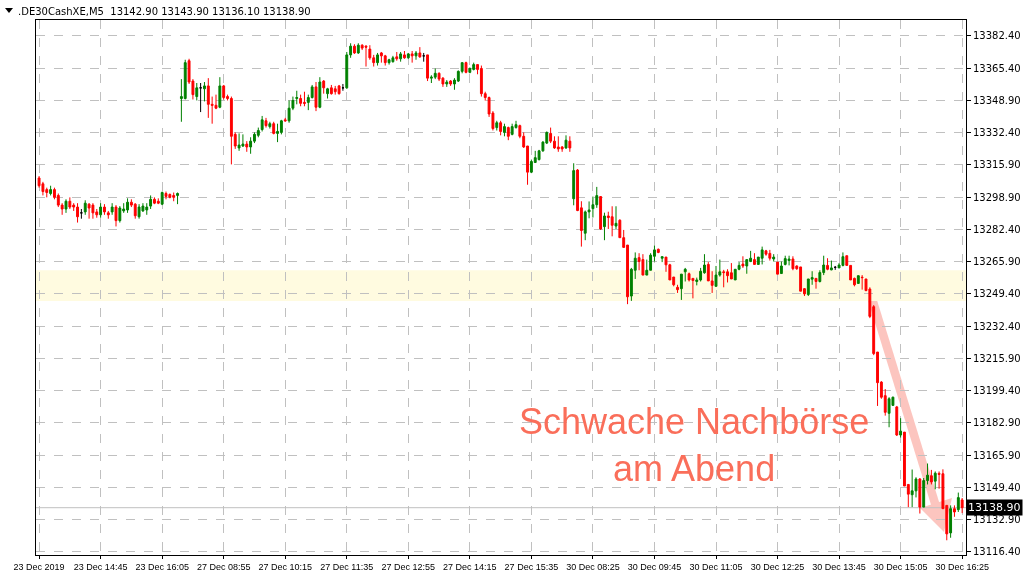  What do you see at coordinates (997, 455) in the screenshot?
I see `y-tick-label: 13165.90` at bounding box center [997, 455].